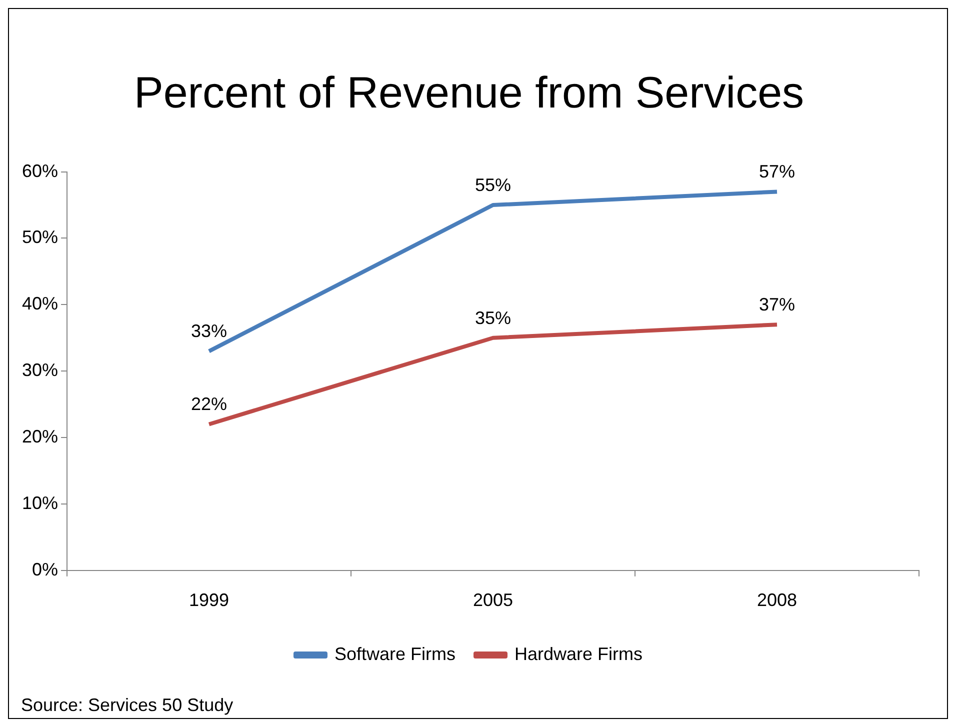 The image size is (956, 727). I want to click on y-tick-label: 0%, so click(45, 569).